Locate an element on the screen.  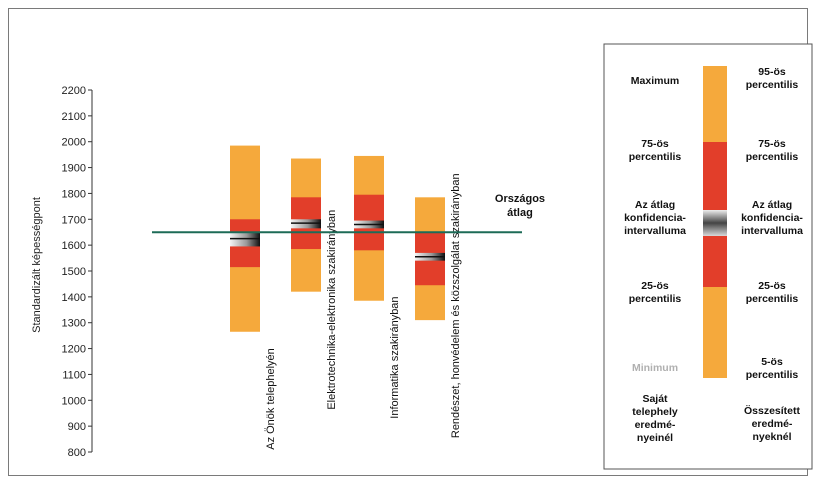
legend-right-ci: konfidencia- is located at coordinates (772, 218).